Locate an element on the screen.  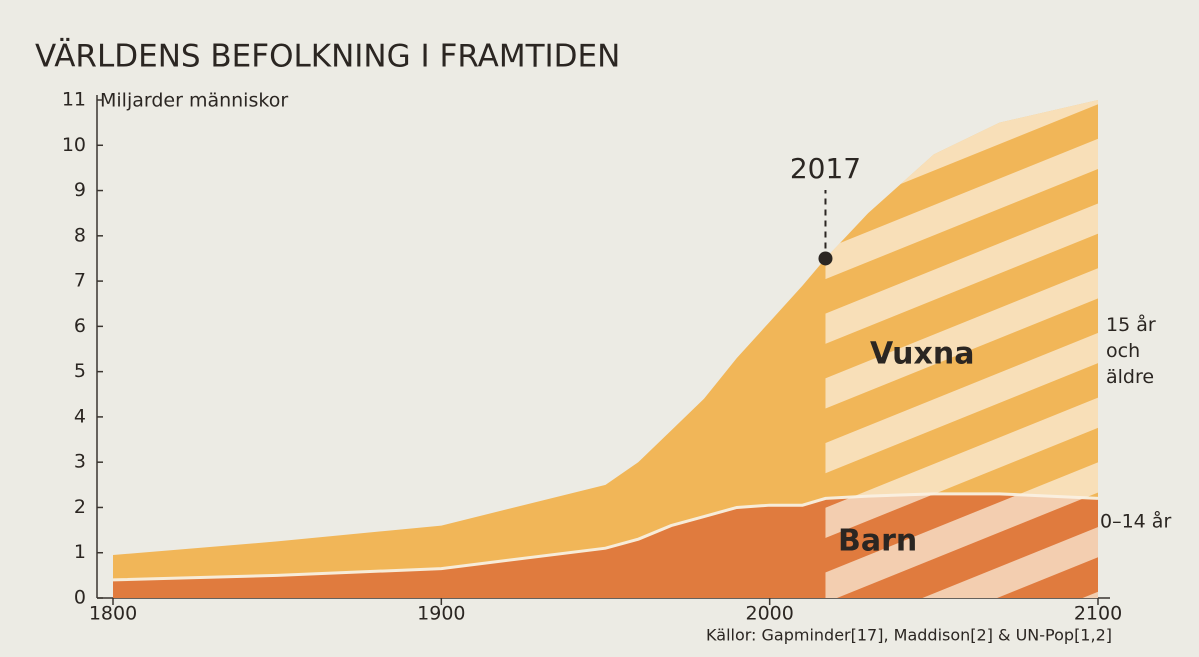
x-tick-label: 1800 is located at coordinates (113, 614).